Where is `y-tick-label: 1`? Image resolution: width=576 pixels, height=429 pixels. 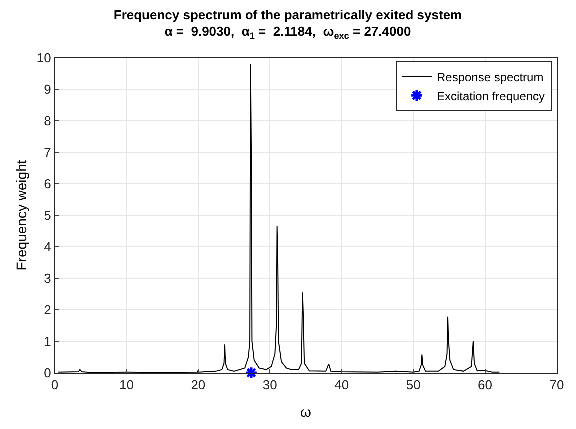
y-tick-label: 1 is located at coordinates (48, 342).